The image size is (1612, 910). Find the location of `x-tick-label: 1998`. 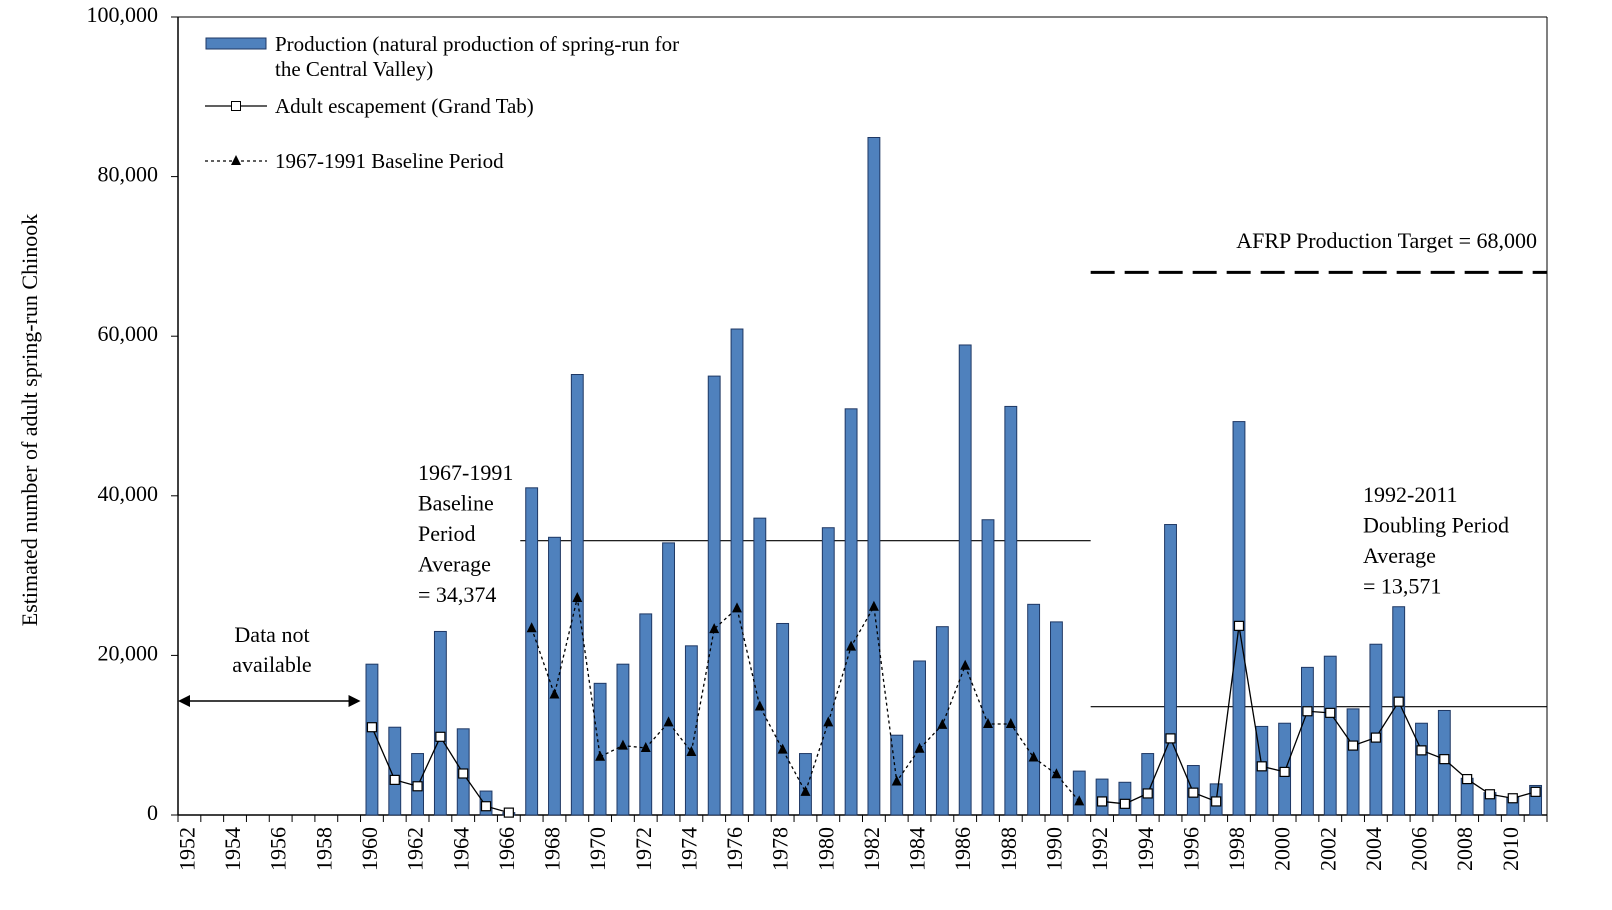

x-tick-label: 1998 is located at coordinates (1236, 849).